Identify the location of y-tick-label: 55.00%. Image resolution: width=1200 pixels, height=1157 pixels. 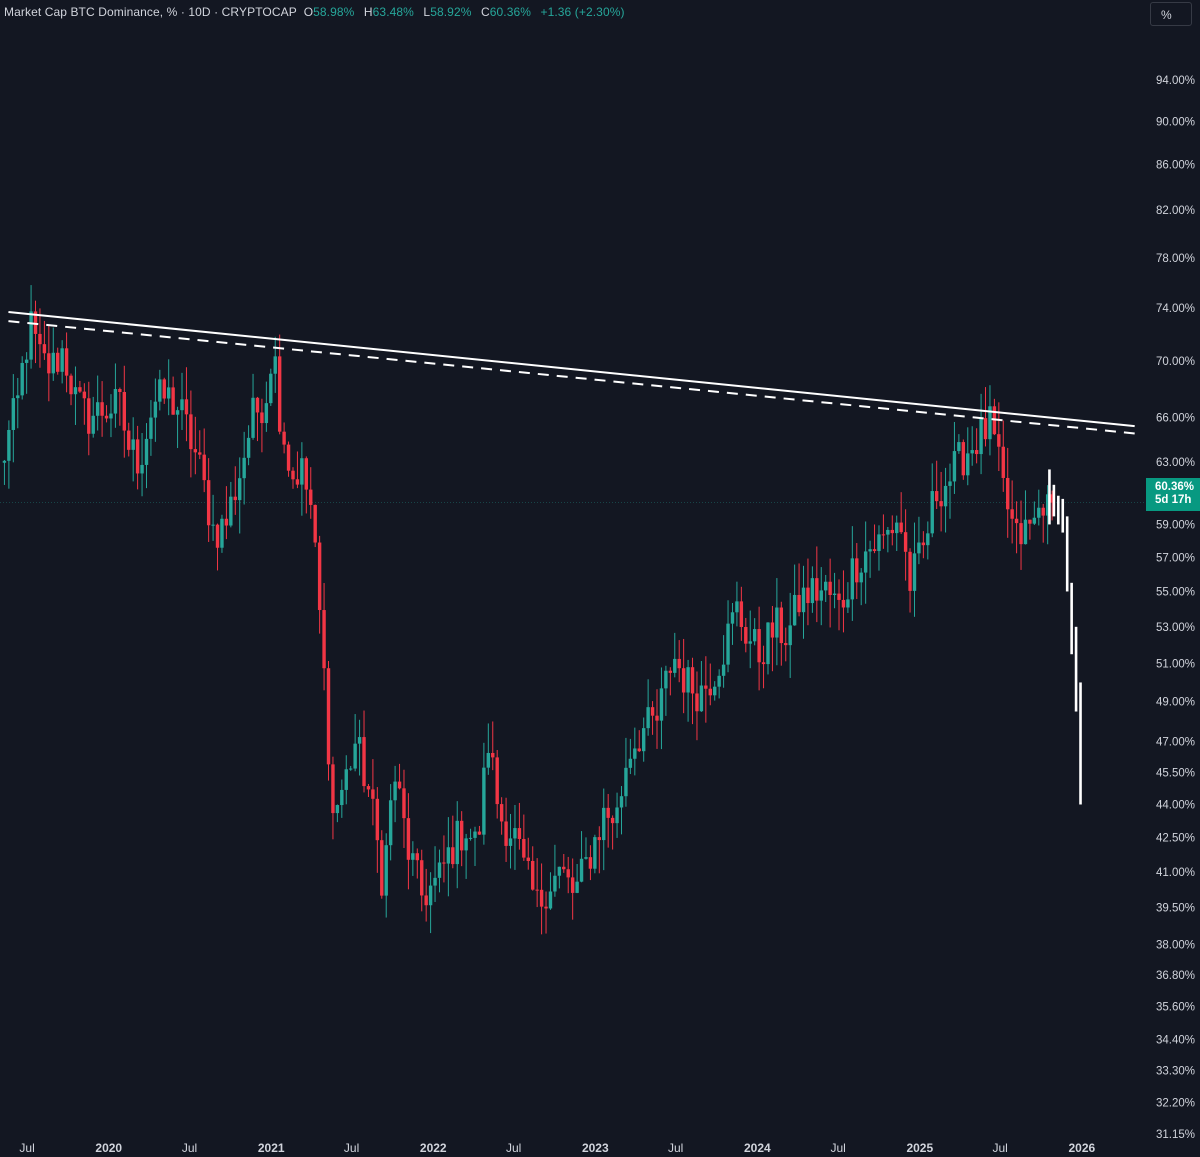
(1175, 592).